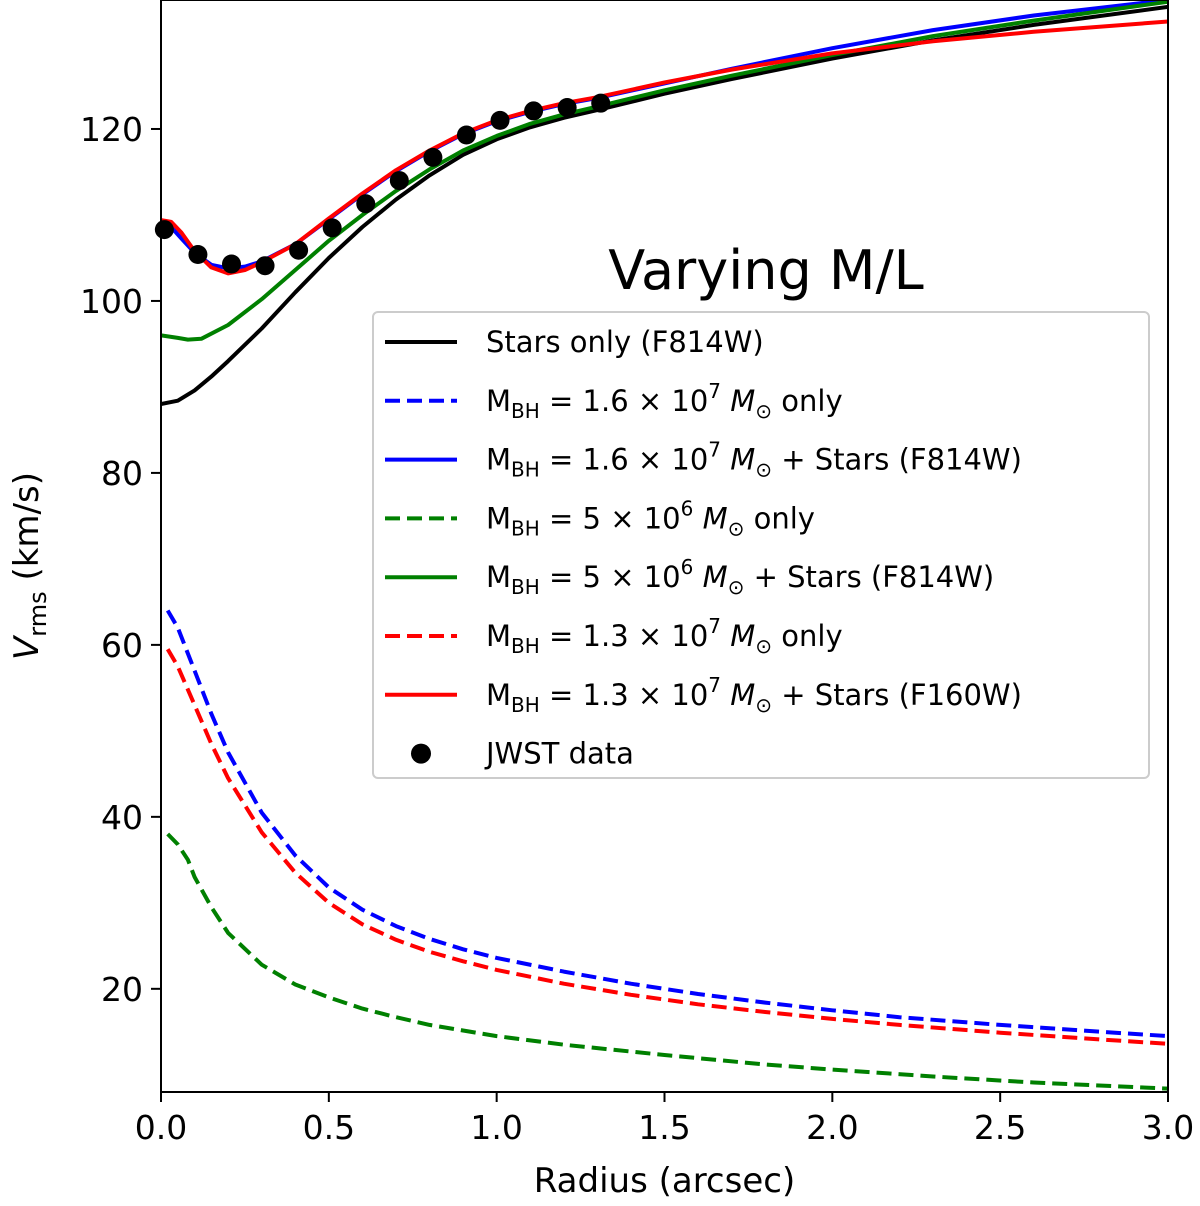  Describe the element at coordinates (766, 270) in the screenshot. I see `annotation-varying-ml: Varying M/L` at that location.